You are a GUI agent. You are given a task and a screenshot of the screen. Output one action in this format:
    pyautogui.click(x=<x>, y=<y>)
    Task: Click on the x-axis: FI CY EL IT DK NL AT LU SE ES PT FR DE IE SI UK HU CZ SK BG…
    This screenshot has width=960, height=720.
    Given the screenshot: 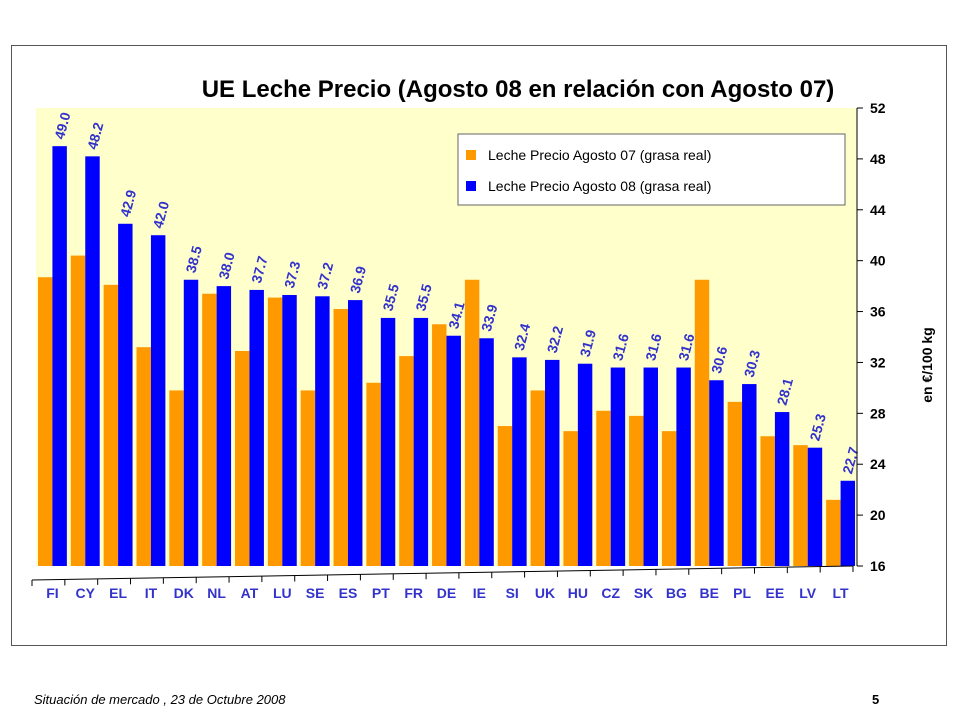 What is the action you would take?
    pyautogui.click(x=442, y=583)
    